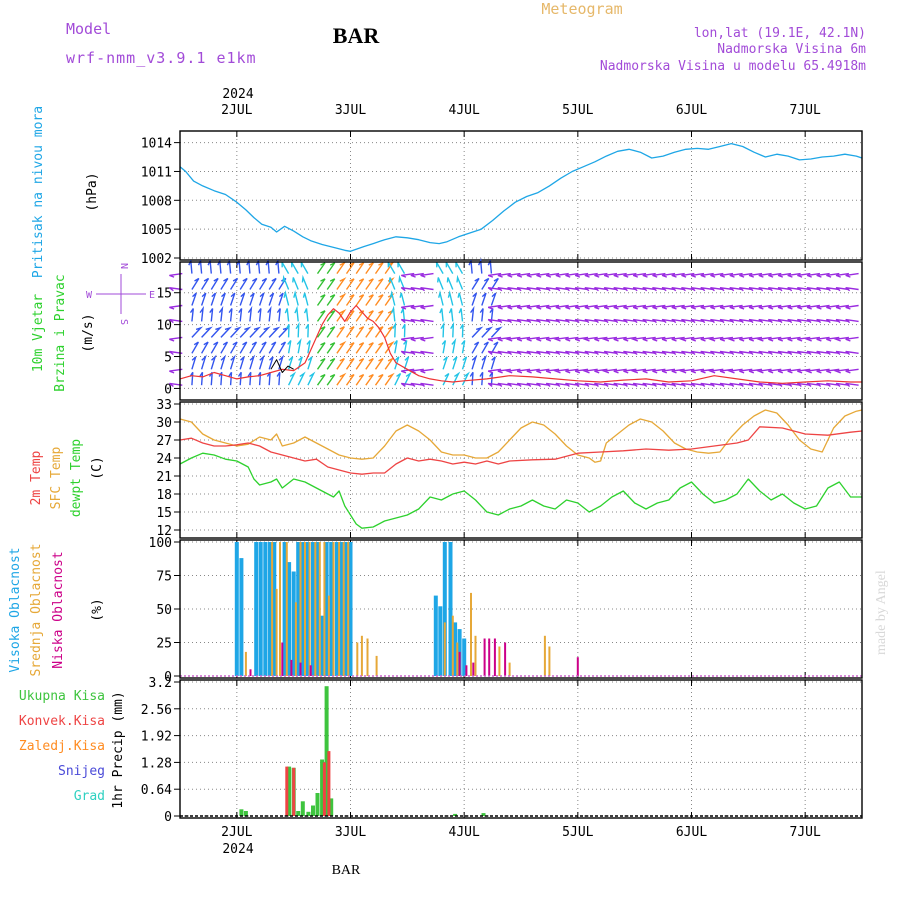 The height and width of the screenshot is (900, 900). What do you see at coordinates (123, 322) in the screenshot?
I see `compass-south: S` at bounding box center [123, 322].